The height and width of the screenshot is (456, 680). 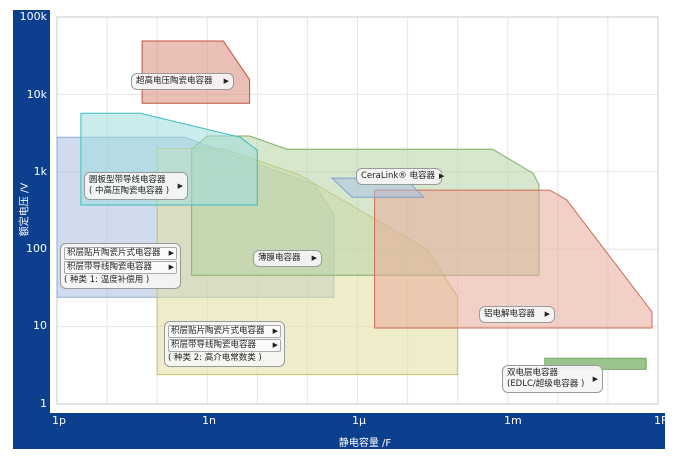 I want to click on label-text: 圆板型带导线电容器, so click(x=127, y=180).